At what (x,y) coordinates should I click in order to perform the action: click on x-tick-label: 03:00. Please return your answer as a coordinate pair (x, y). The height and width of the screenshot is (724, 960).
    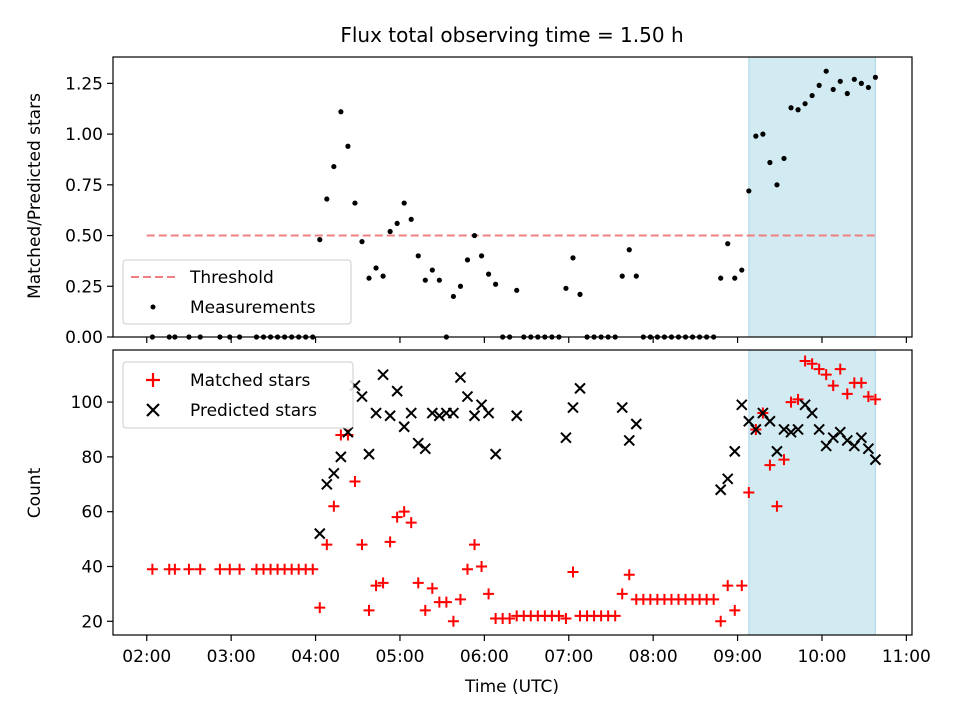
    Looking at the image, I should click on (231, 657).